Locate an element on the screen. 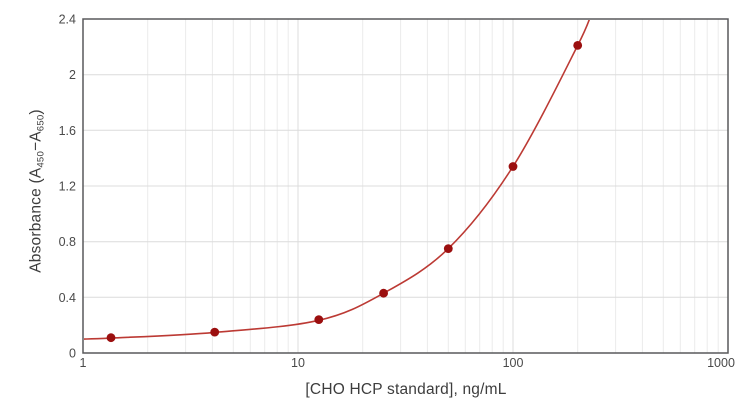  y-tick-label: 0.8 is located at coordinates (67, 242).